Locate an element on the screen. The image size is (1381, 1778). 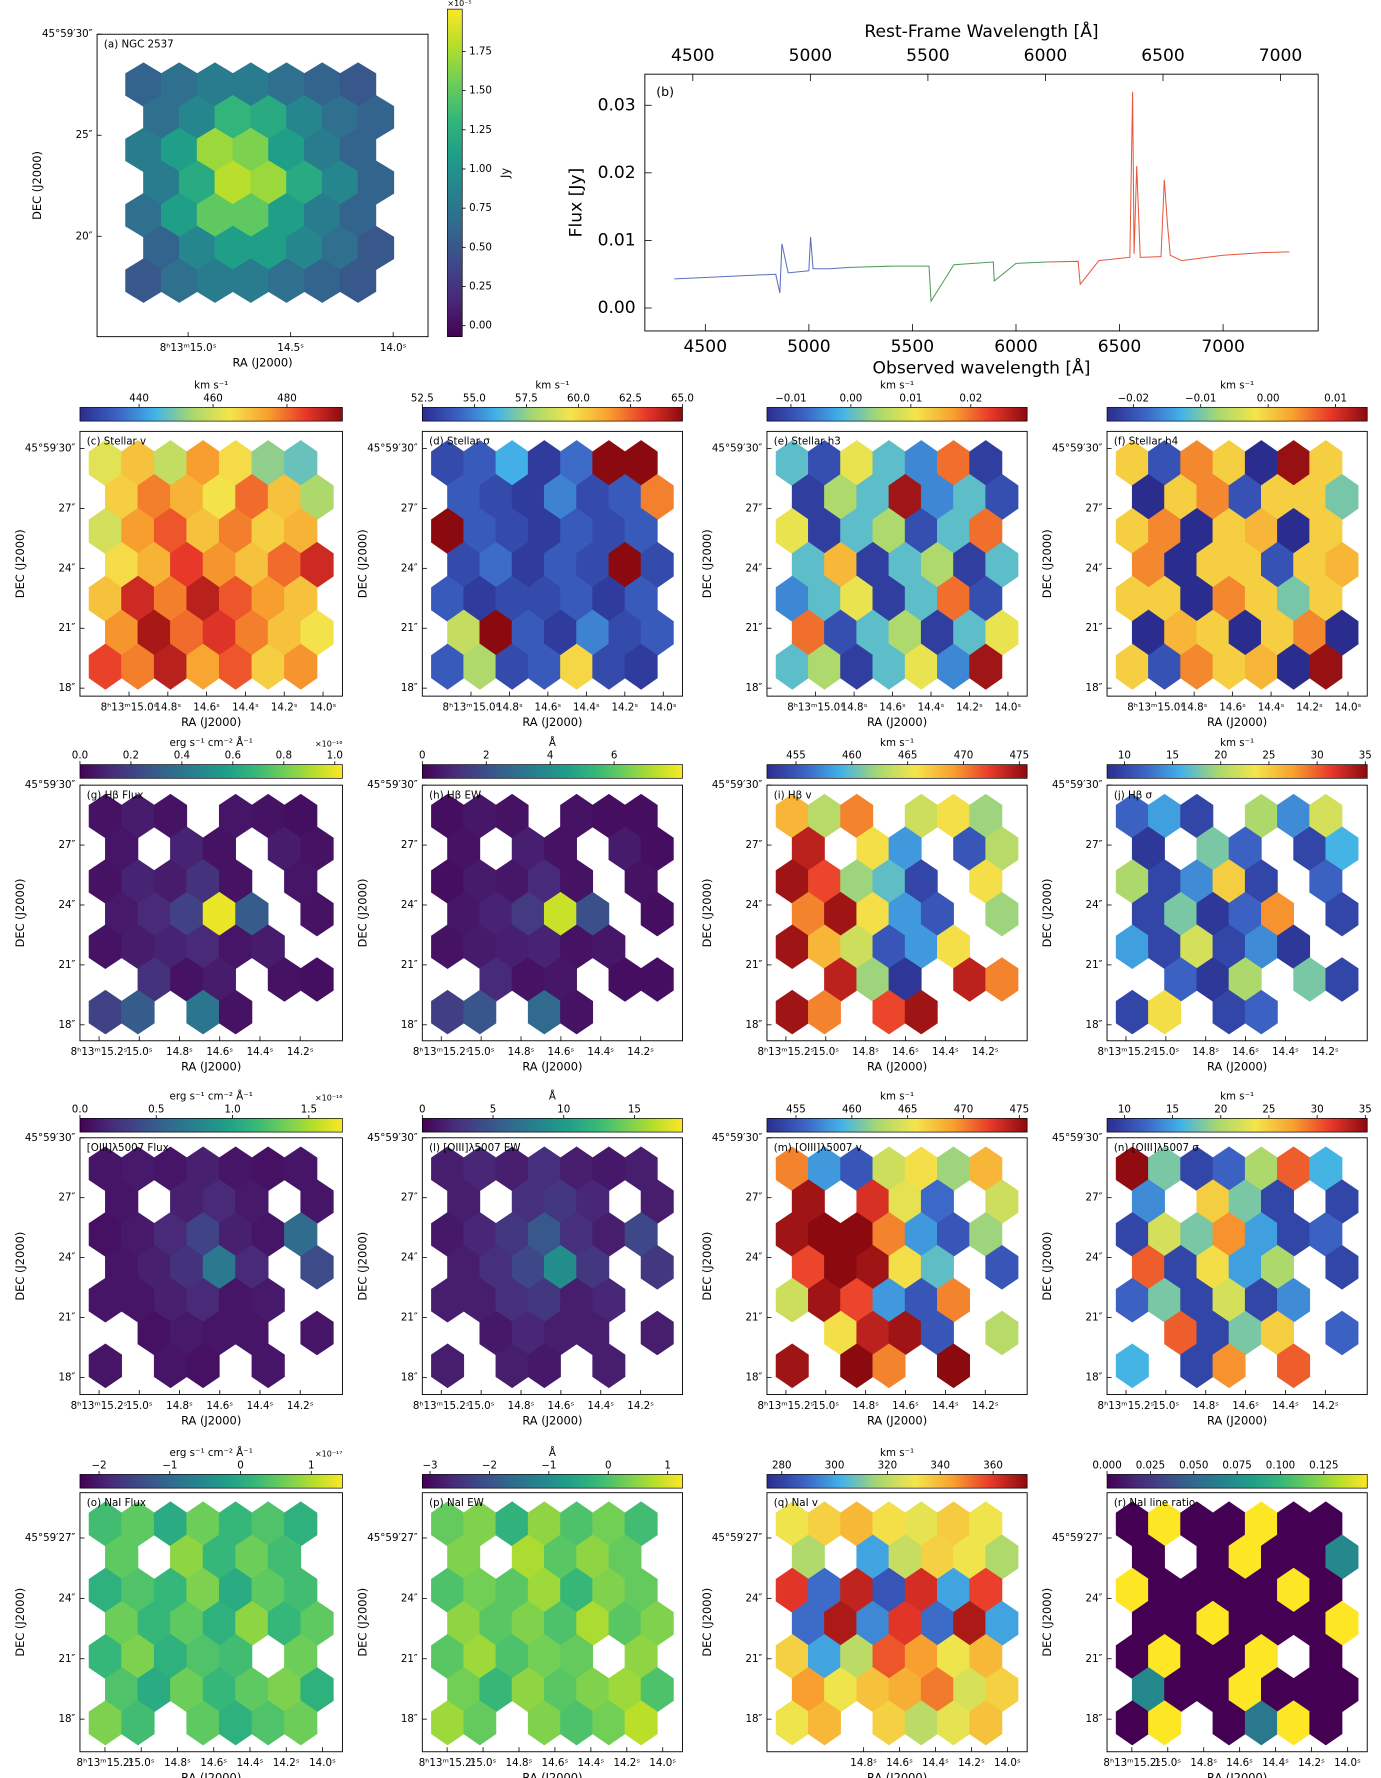
colorbar-tick-label: −1 is located at coordinates (548, 1465).